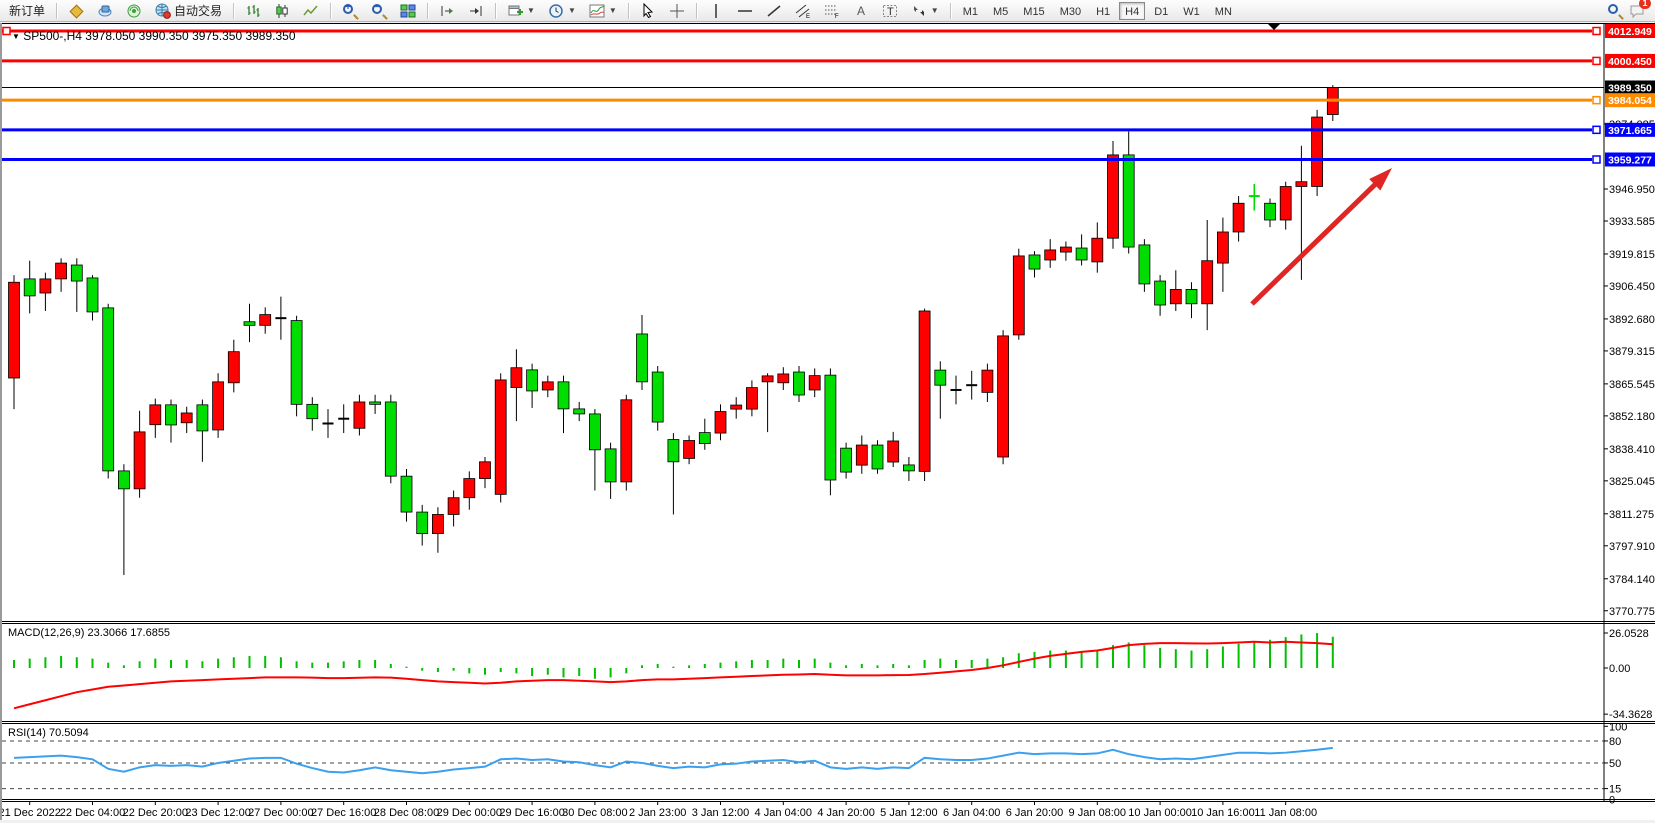  I want to click on auto-scroll-button, so click(447, 11).